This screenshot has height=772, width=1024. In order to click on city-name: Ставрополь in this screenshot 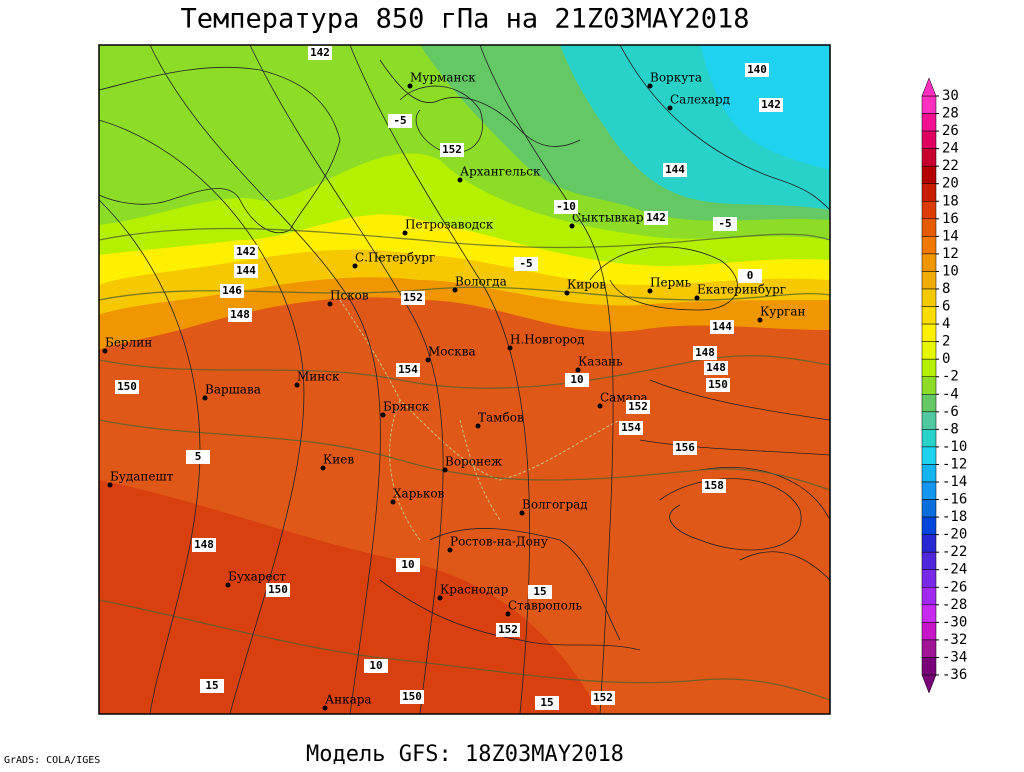, I will do `click(545, 606)`.